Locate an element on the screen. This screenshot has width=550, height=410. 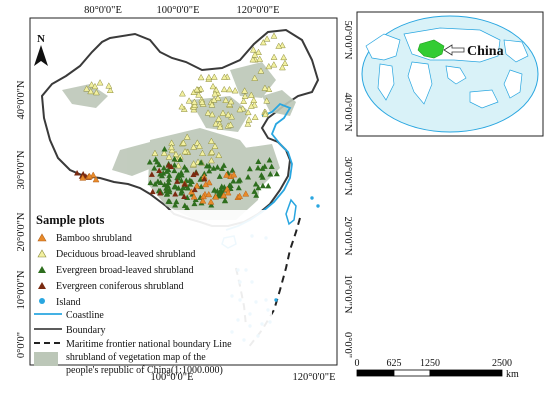
inset-china-label: China is located at coordinates (485, 51).